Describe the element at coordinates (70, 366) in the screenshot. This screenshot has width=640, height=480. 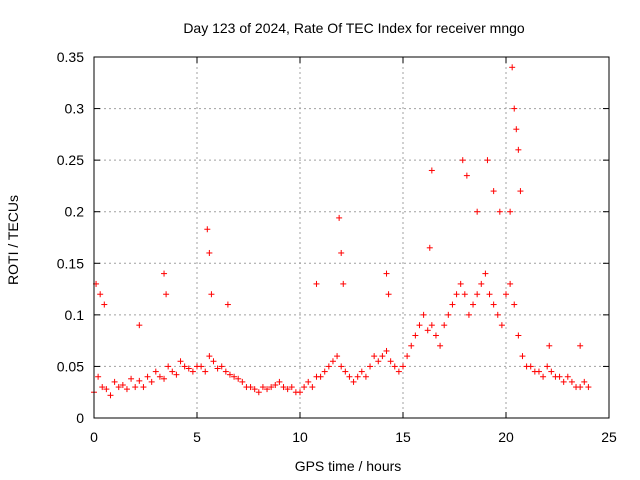
I see `y-tick-label: 0.05` at that location.